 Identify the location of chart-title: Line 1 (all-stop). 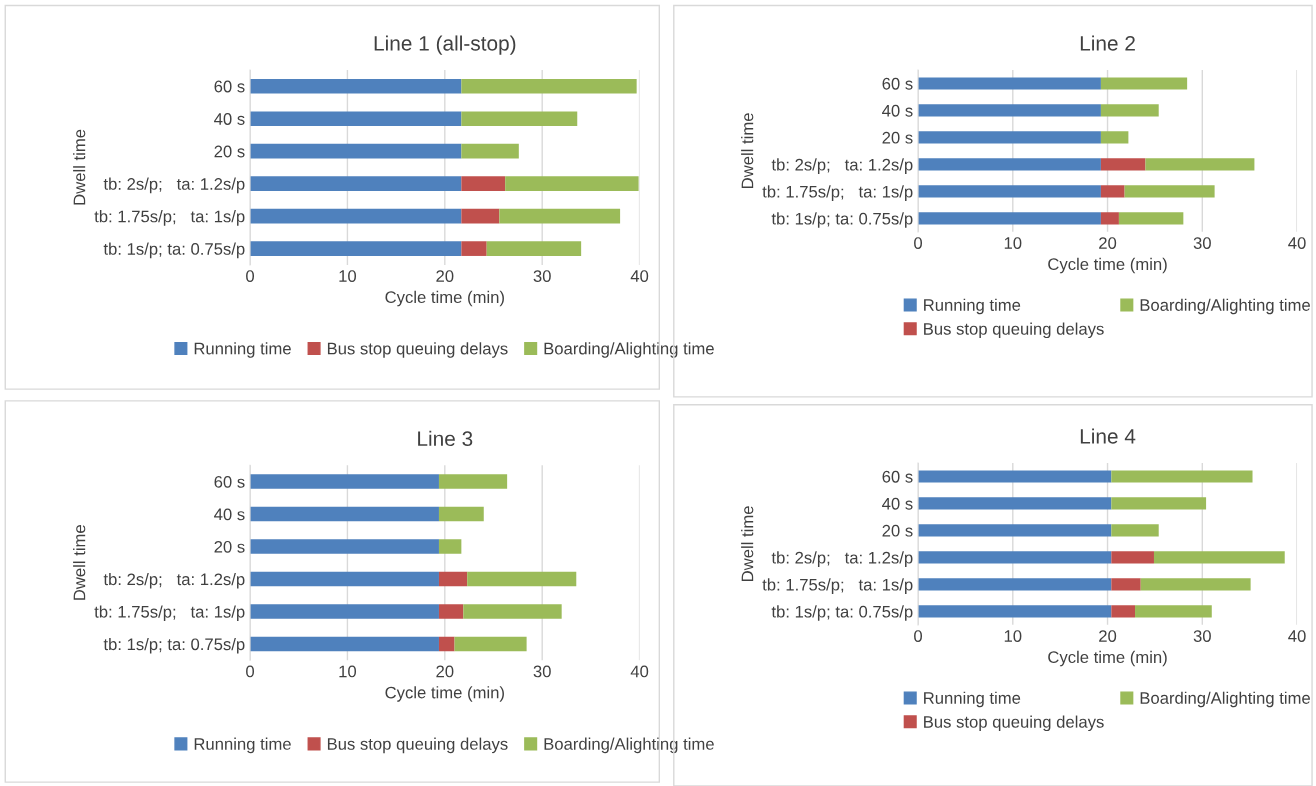
(445, 45).